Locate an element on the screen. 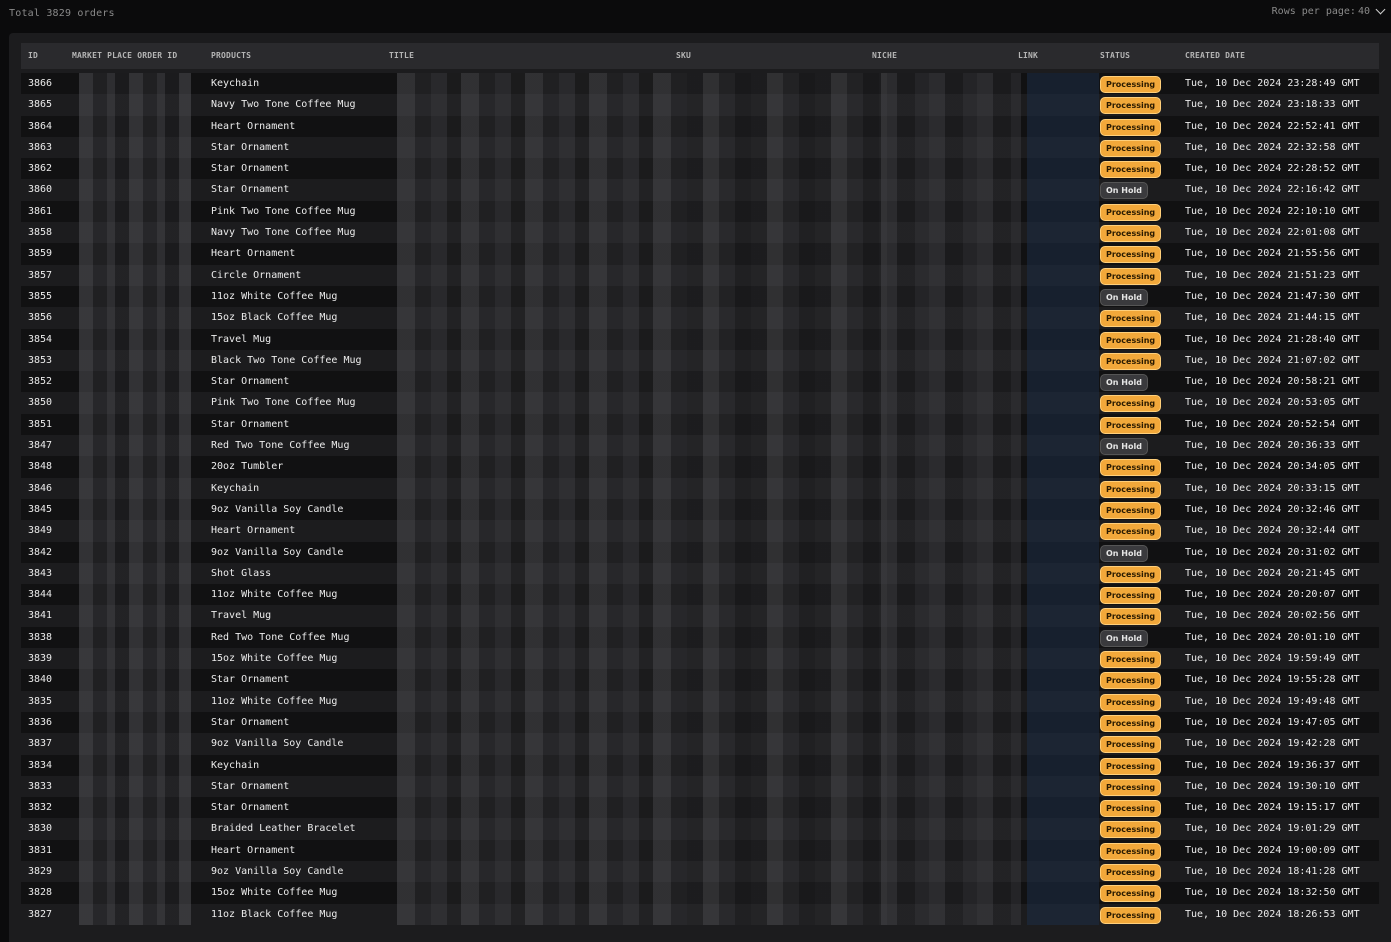 This screenshot has height=942, width=1391. redacted-niche-cell is located at coordinates (951, 552).